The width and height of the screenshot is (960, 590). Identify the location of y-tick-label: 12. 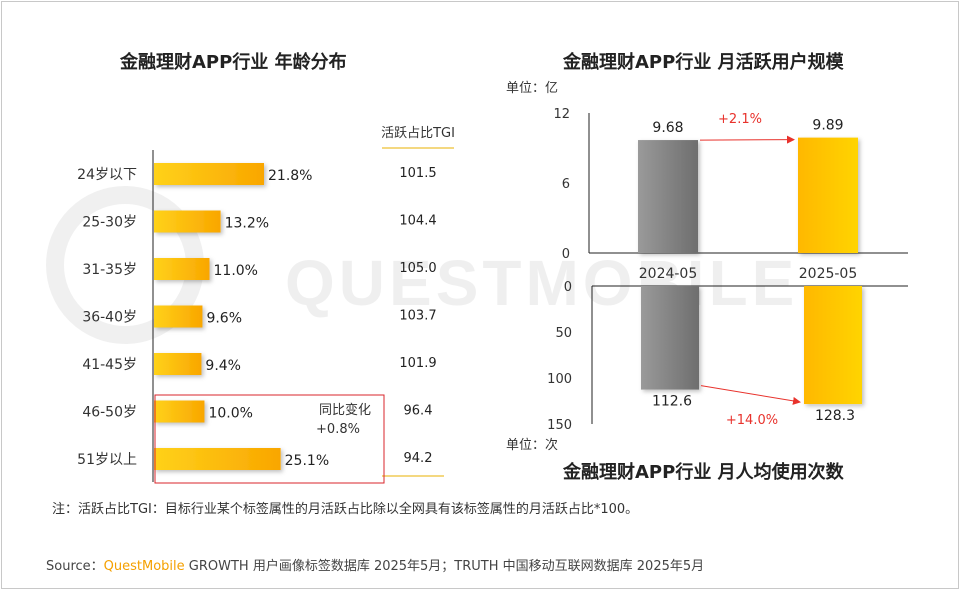
(561, 114).